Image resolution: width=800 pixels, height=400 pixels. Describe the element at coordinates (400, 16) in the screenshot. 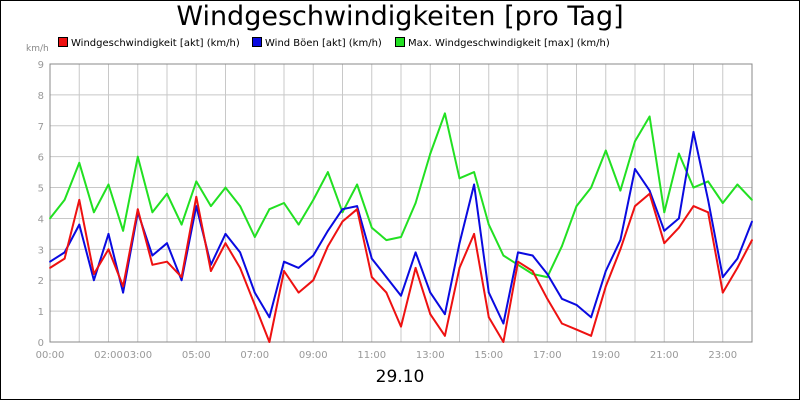

I see `chart-title: Windgeschwindigkeiten [pro Tag]` at that location.